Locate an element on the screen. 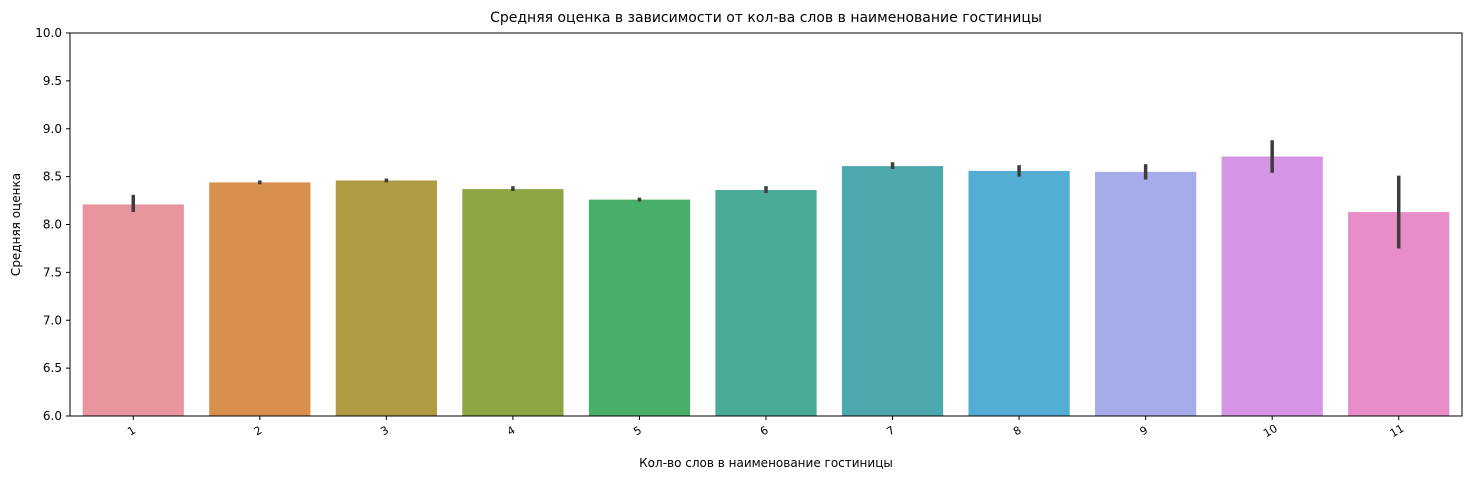 This screenshot has height=477, width=1475. x-tick-label-2: 2 is located at coordinates (258, 431).